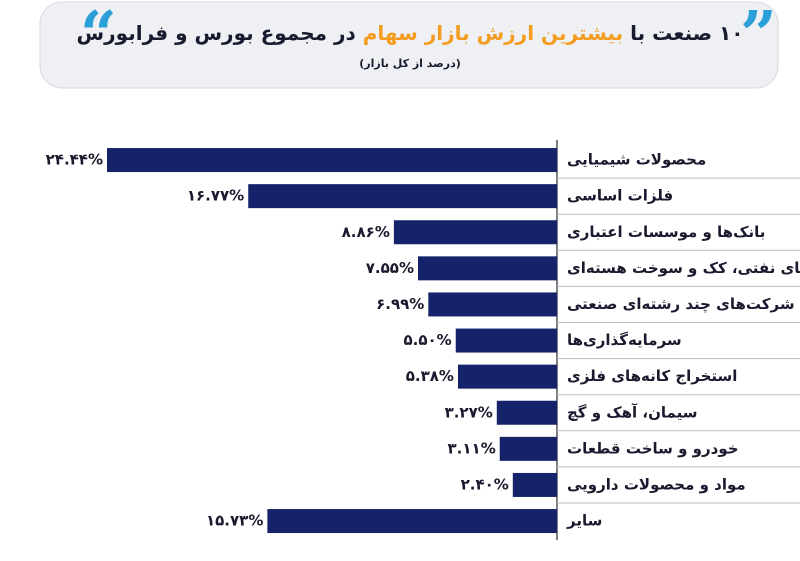 Image resolution: width=800 pixels, height=561 pixels. I want to click on category-label: بانک‌ها و موسسات اعتباری, so click(666, 232).